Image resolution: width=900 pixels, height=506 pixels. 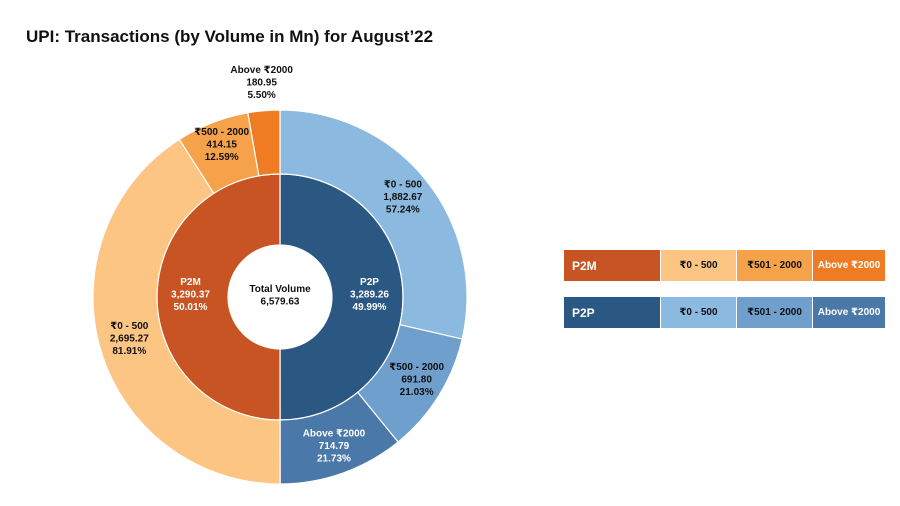 What do you see at coordinates (402, 197) in the screenshot?
I see `outer-label-p2p-0-500: ₹0 - 500 1,882.67 57.24%` at bounding box center [402, 197].